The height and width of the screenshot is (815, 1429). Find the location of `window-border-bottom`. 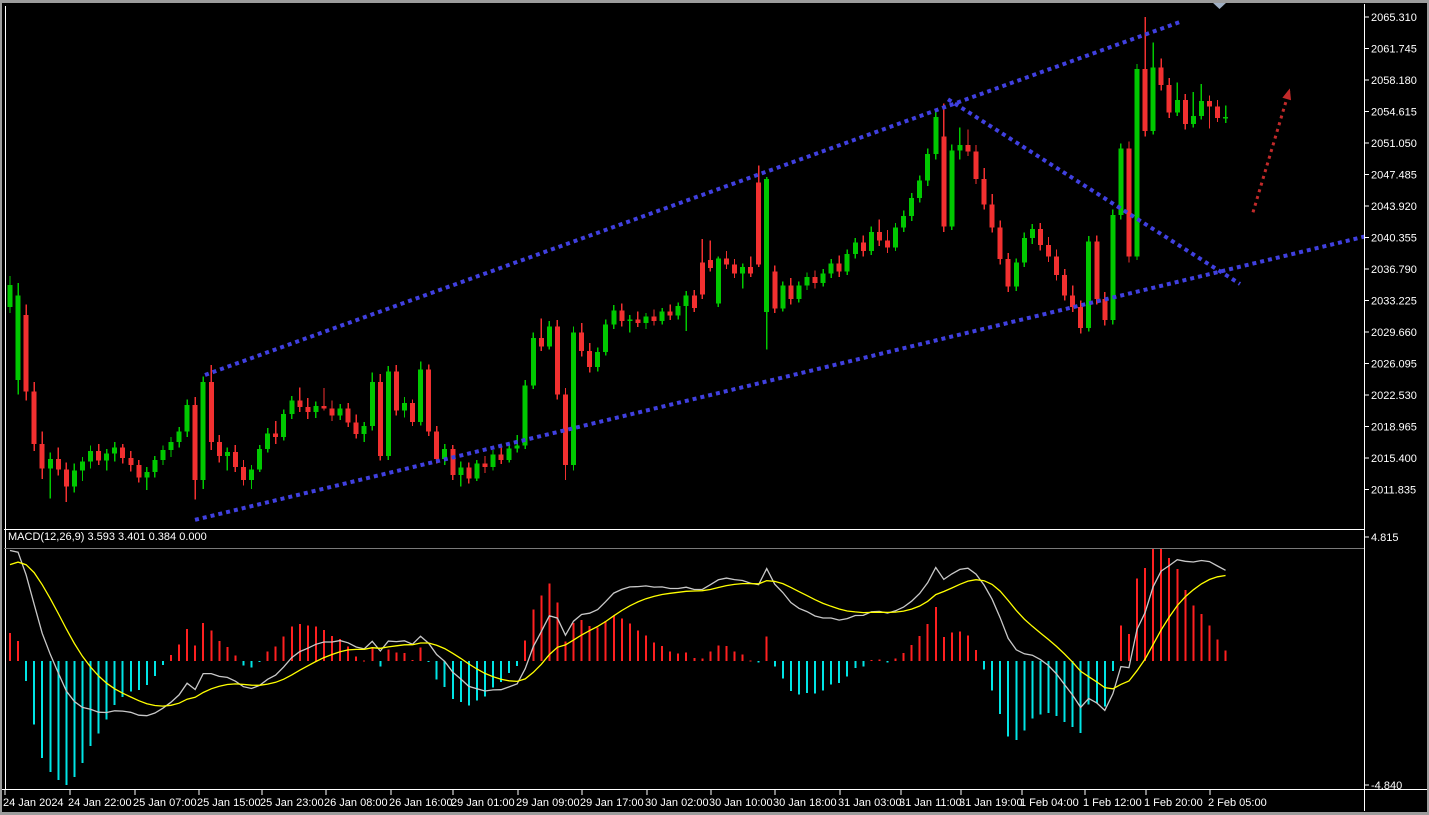

window-border-bottom is located at coordinates (714, 813).